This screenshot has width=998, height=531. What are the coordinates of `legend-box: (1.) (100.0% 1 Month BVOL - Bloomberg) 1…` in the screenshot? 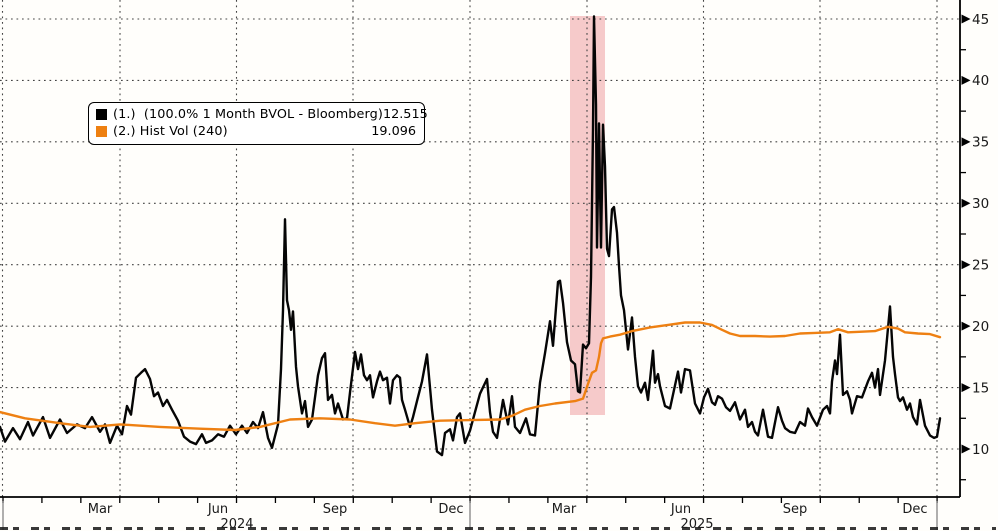 It's located at (258, 123).